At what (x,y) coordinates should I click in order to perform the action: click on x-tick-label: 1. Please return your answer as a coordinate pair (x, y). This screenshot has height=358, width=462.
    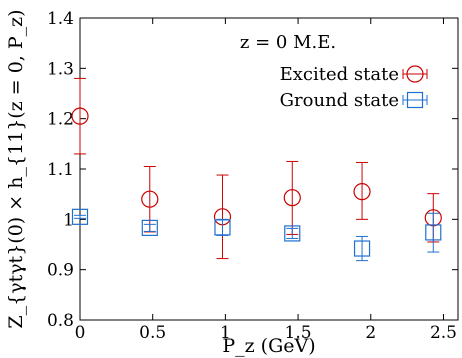
    Looking at the image, I should click on (225, 333).